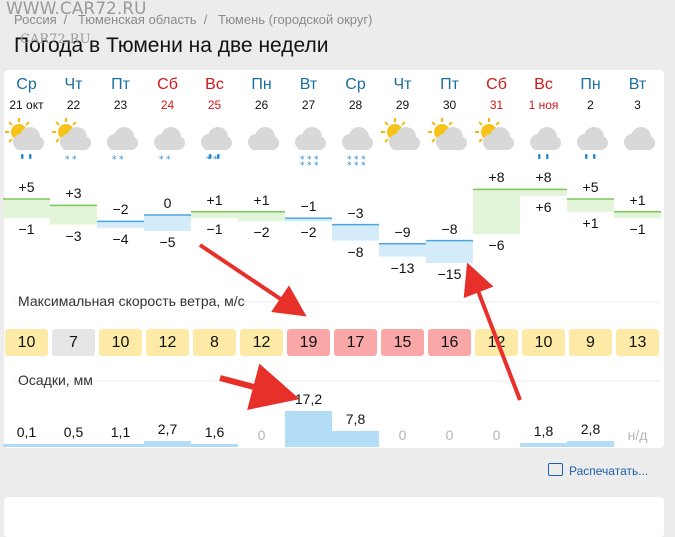 This screenshot has width=675, height=537. What do you see at coordinates (73, 432) in the screenshot?
I see `precip-value: 0,5` at bounding box center [73, 432].